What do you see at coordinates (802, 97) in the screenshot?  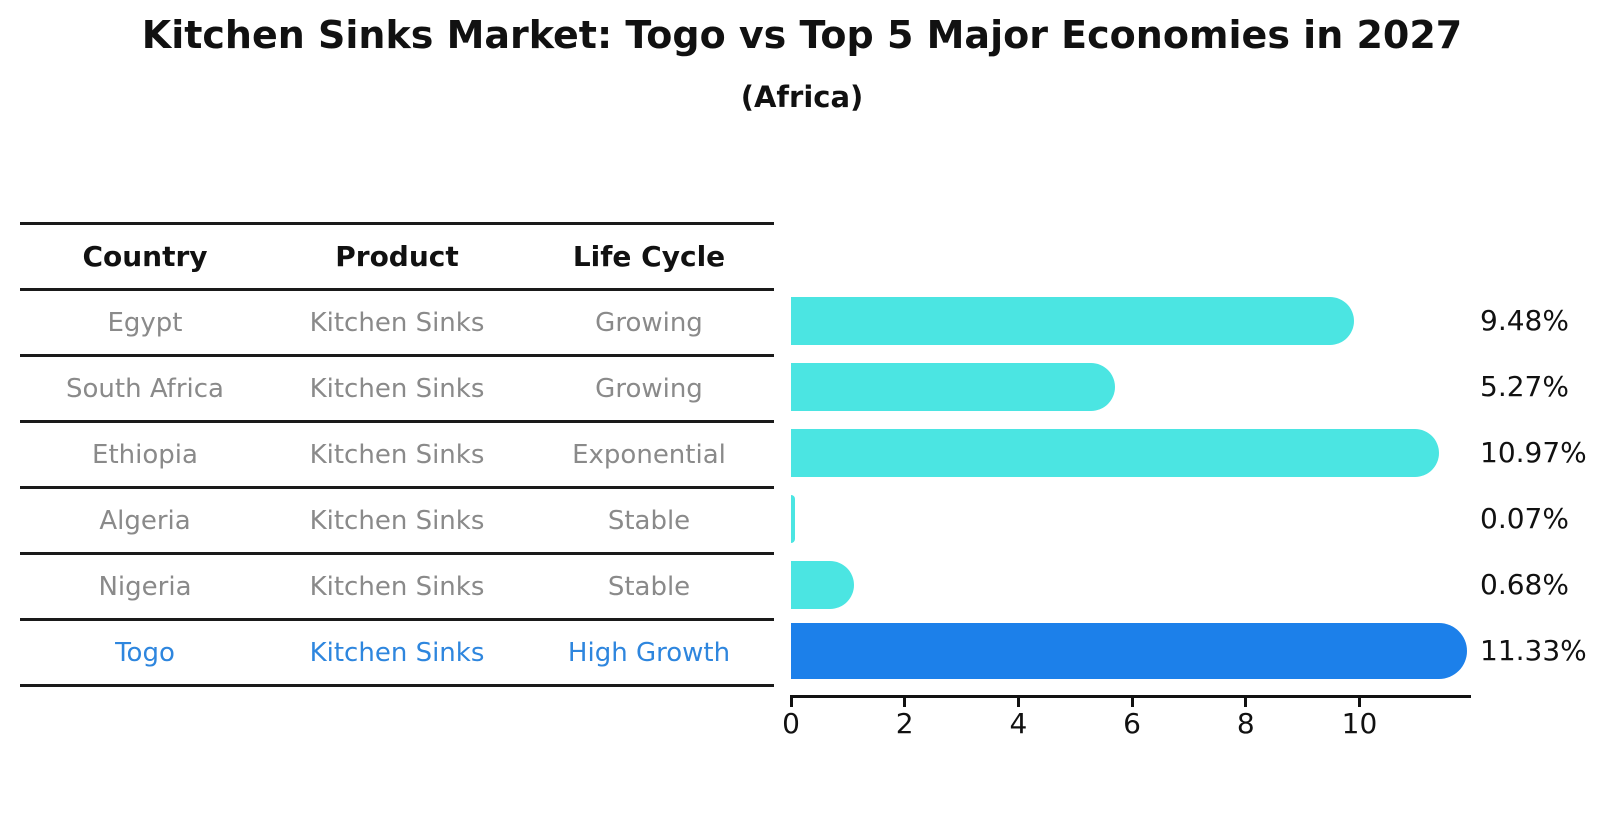 I see `chart-subtitle: (Africa)` at bounding box center [802, 97].